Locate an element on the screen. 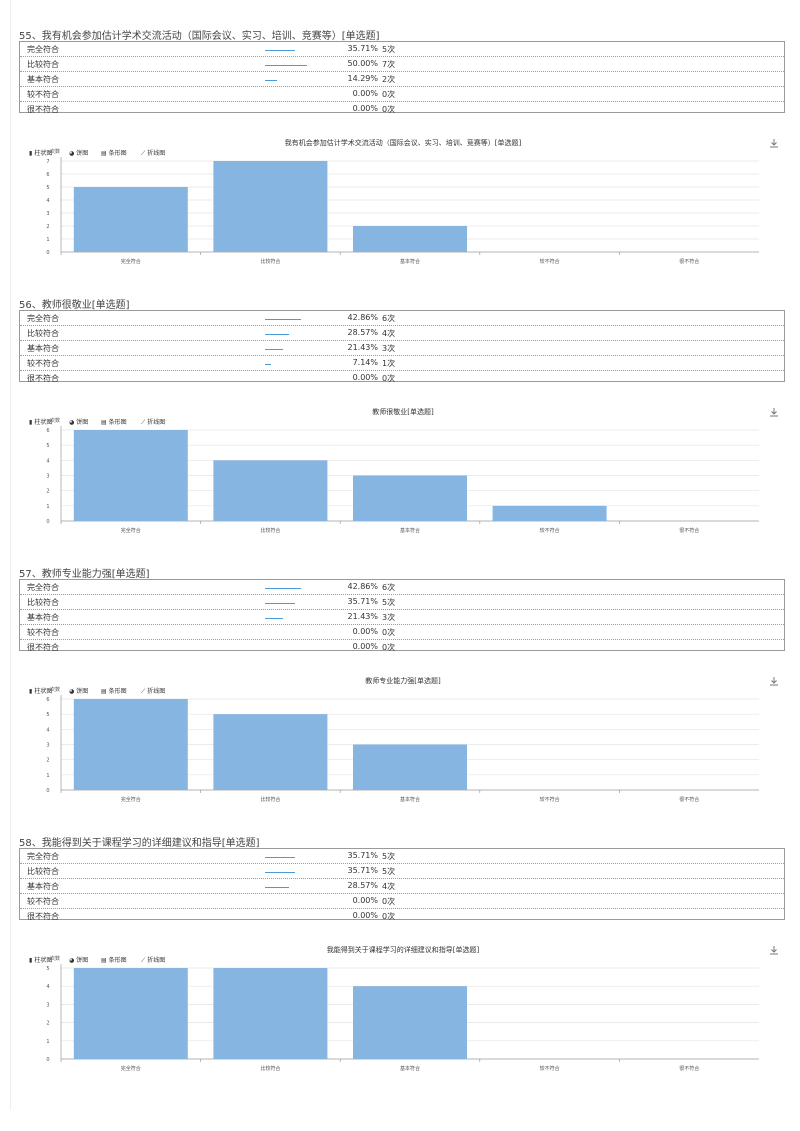 The width and height of the screenshot is (800, 1131). x-tick-label: 很不符合 is located at coordinates (689, 1068).